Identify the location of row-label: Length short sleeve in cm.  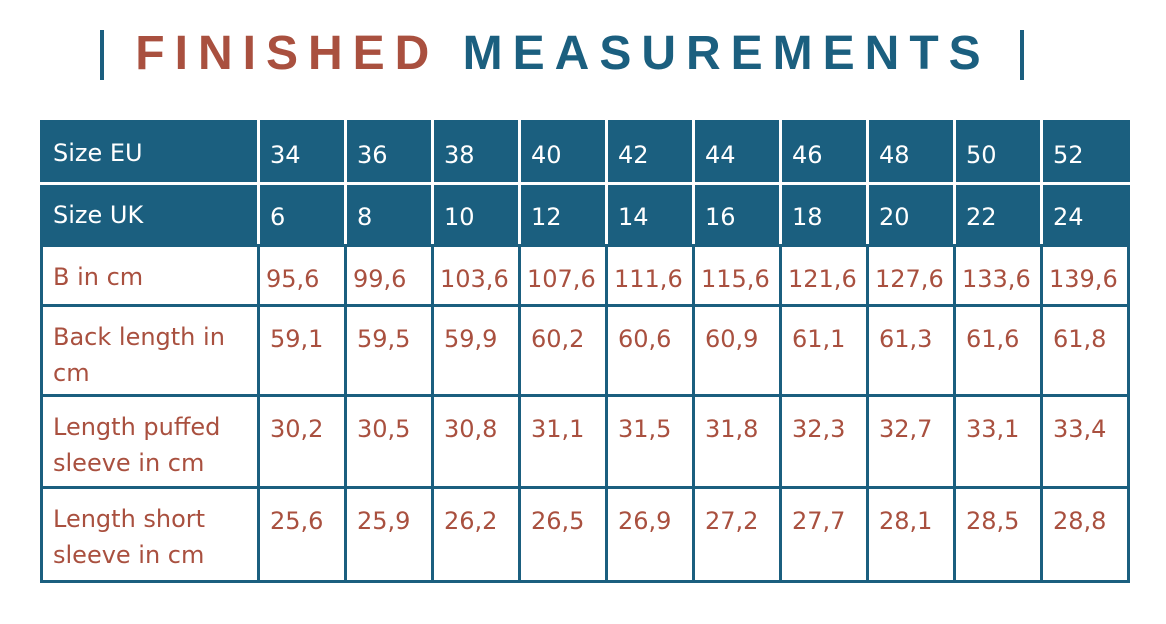
(150, 534).